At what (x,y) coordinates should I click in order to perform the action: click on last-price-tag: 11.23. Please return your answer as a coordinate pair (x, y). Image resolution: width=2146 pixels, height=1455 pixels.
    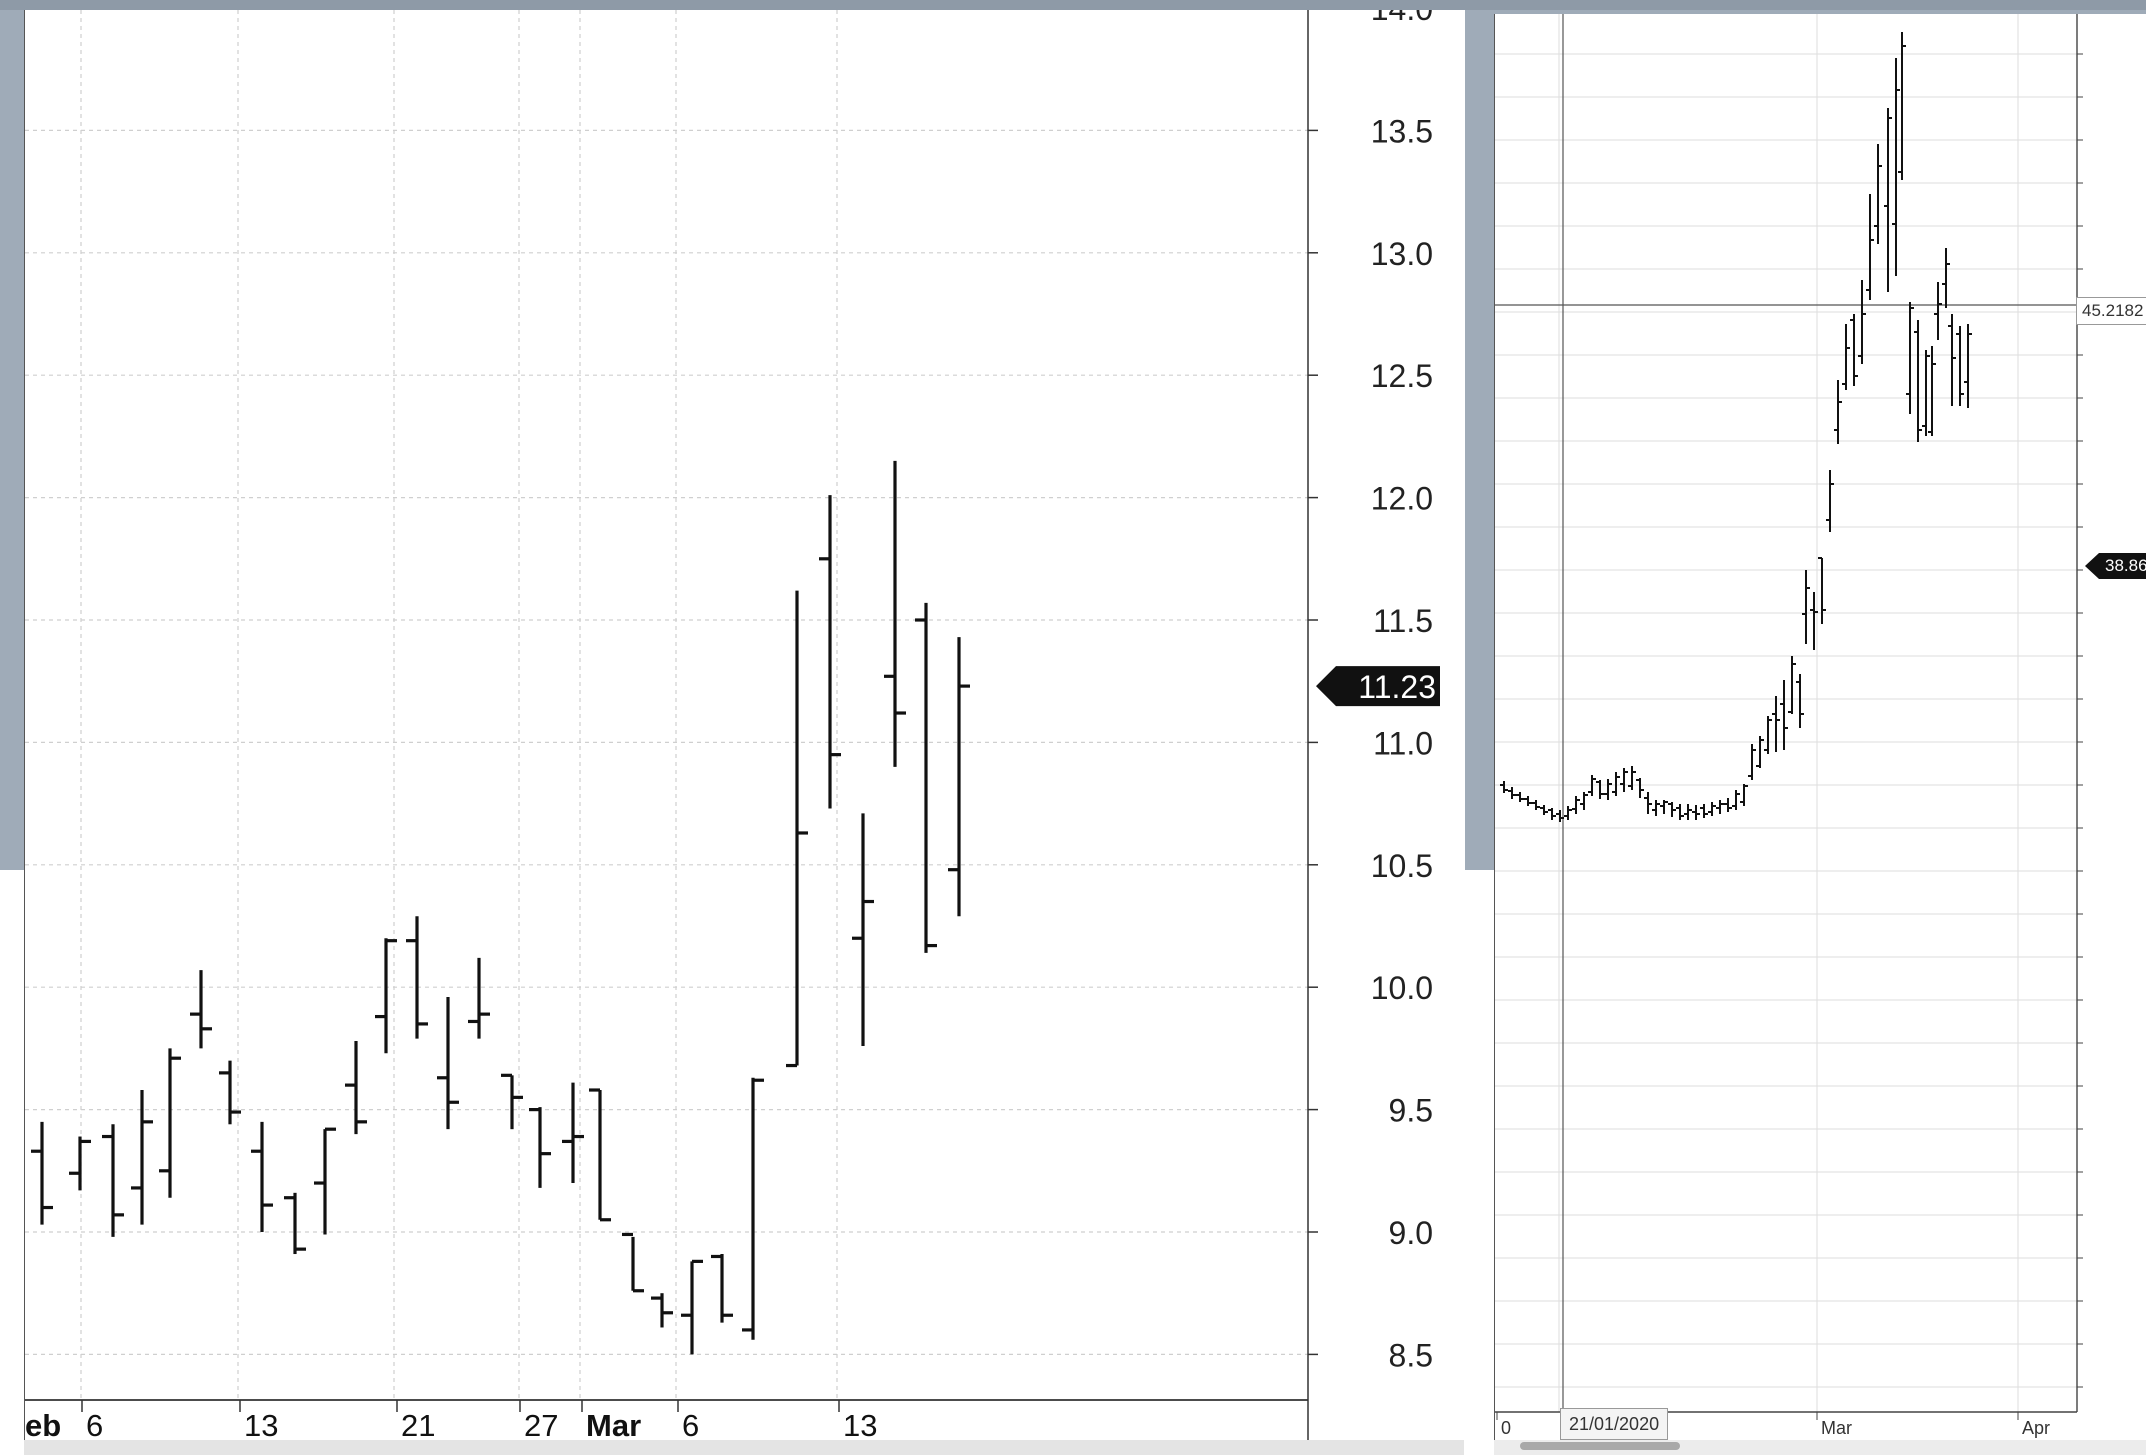
    Looking at the image, I should click on (1378, 686).